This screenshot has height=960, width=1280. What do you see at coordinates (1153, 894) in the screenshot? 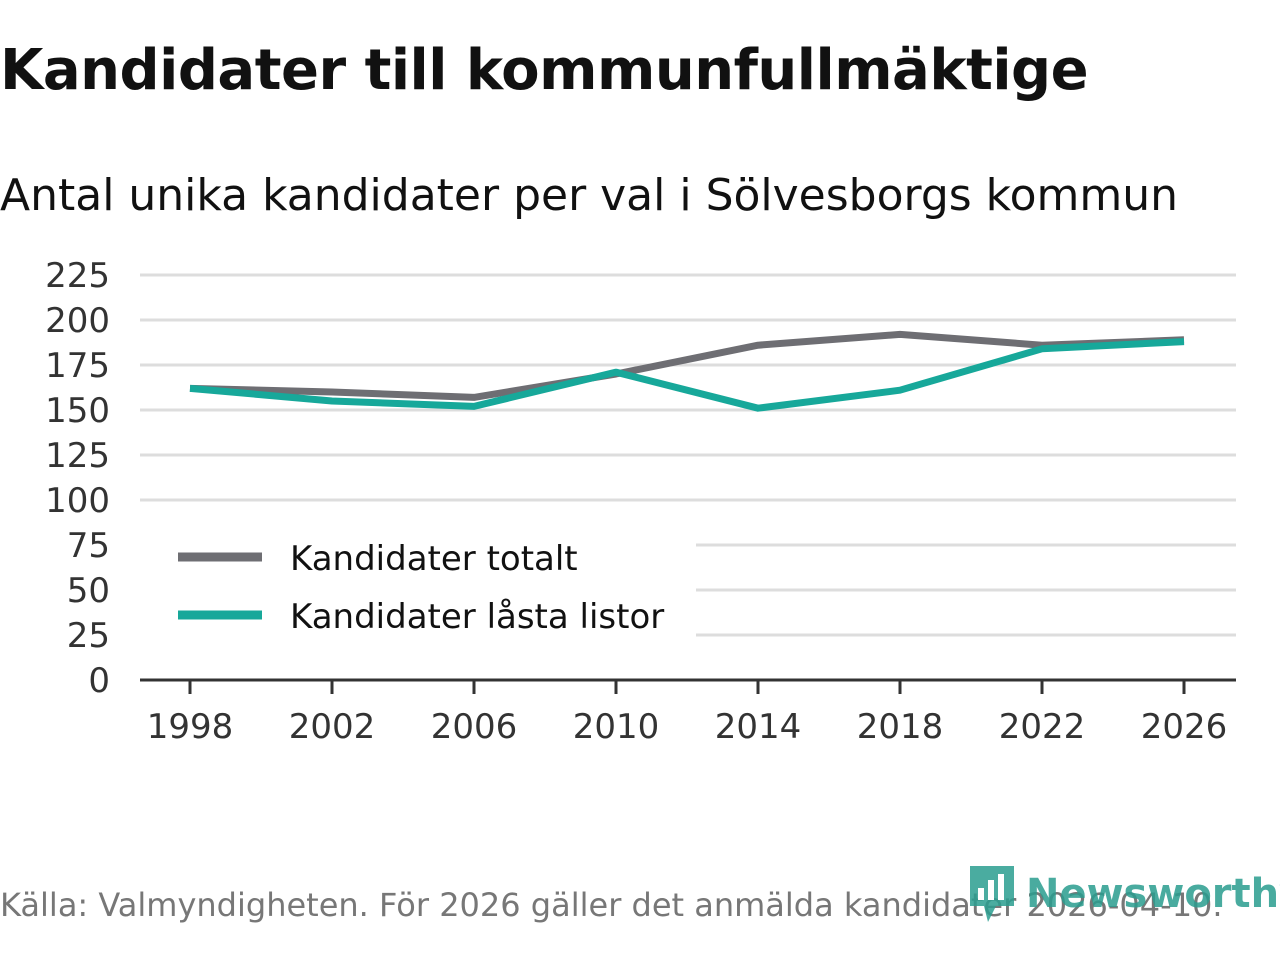
I see `brand-name: Newsworthy` at bounding box center [1153, 894].